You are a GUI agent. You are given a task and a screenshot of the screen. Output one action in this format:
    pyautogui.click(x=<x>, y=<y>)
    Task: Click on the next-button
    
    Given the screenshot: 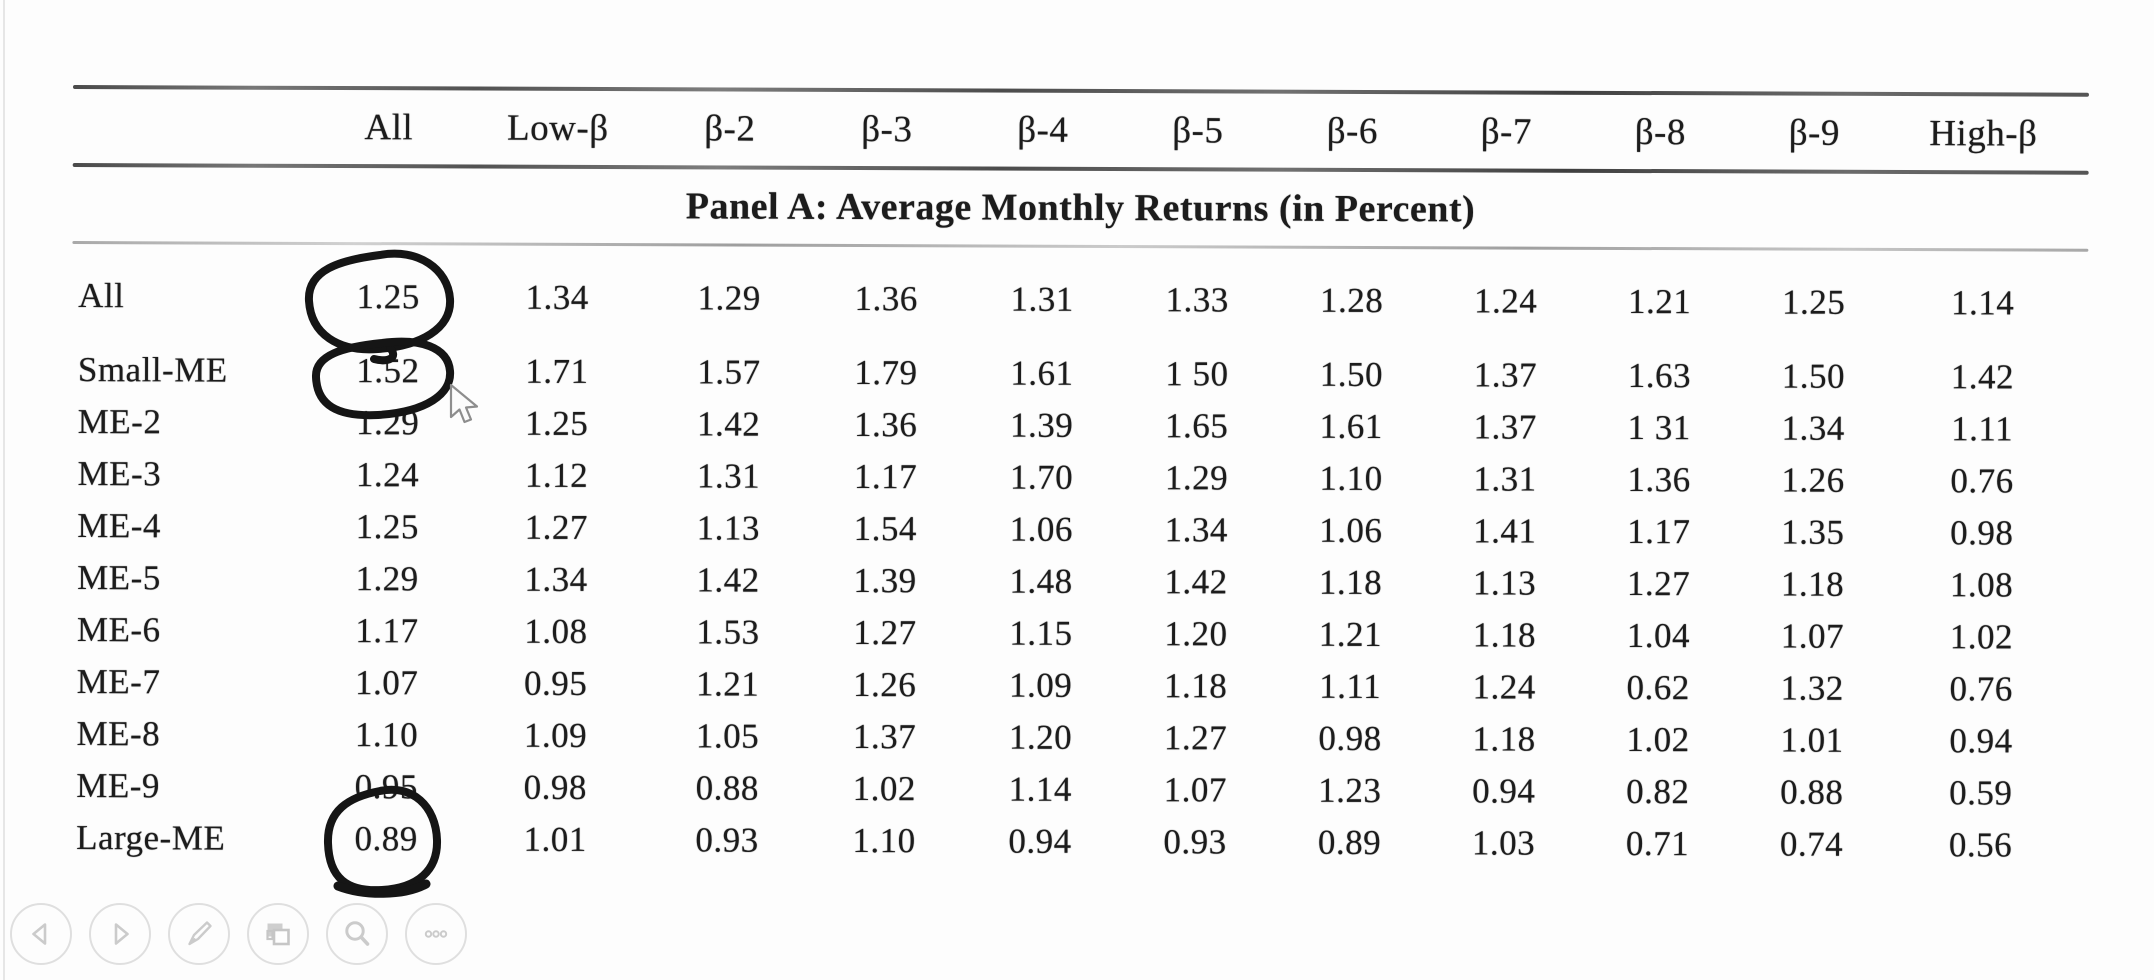 What is the action you would take?
    pyautogui.click(x=120, y=934)
    